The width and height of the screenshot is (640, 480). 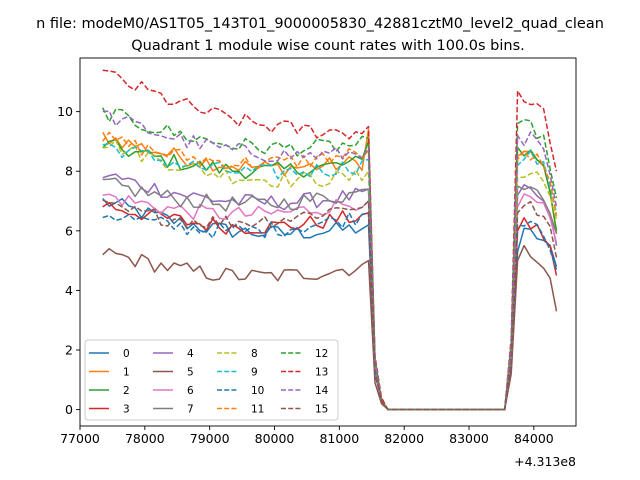 What do you see at coordinates (321, 354) in the screenshot?
I see `legend-label-12: 12` at bounding box center [321, 354].